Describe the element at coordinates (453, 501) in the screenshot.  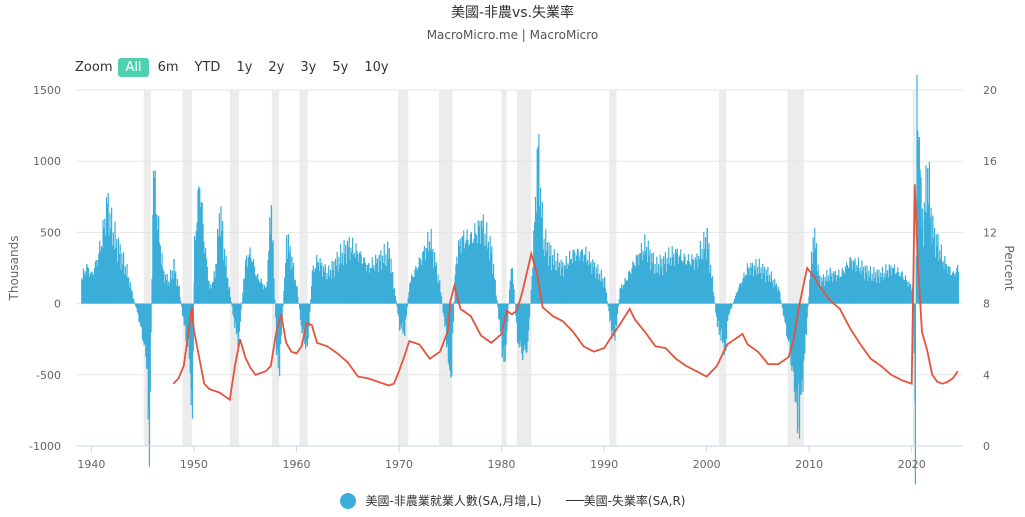
I see `legend-label-payrolls: 美國-非農業就業人數(SA,月增,L)` at that location.